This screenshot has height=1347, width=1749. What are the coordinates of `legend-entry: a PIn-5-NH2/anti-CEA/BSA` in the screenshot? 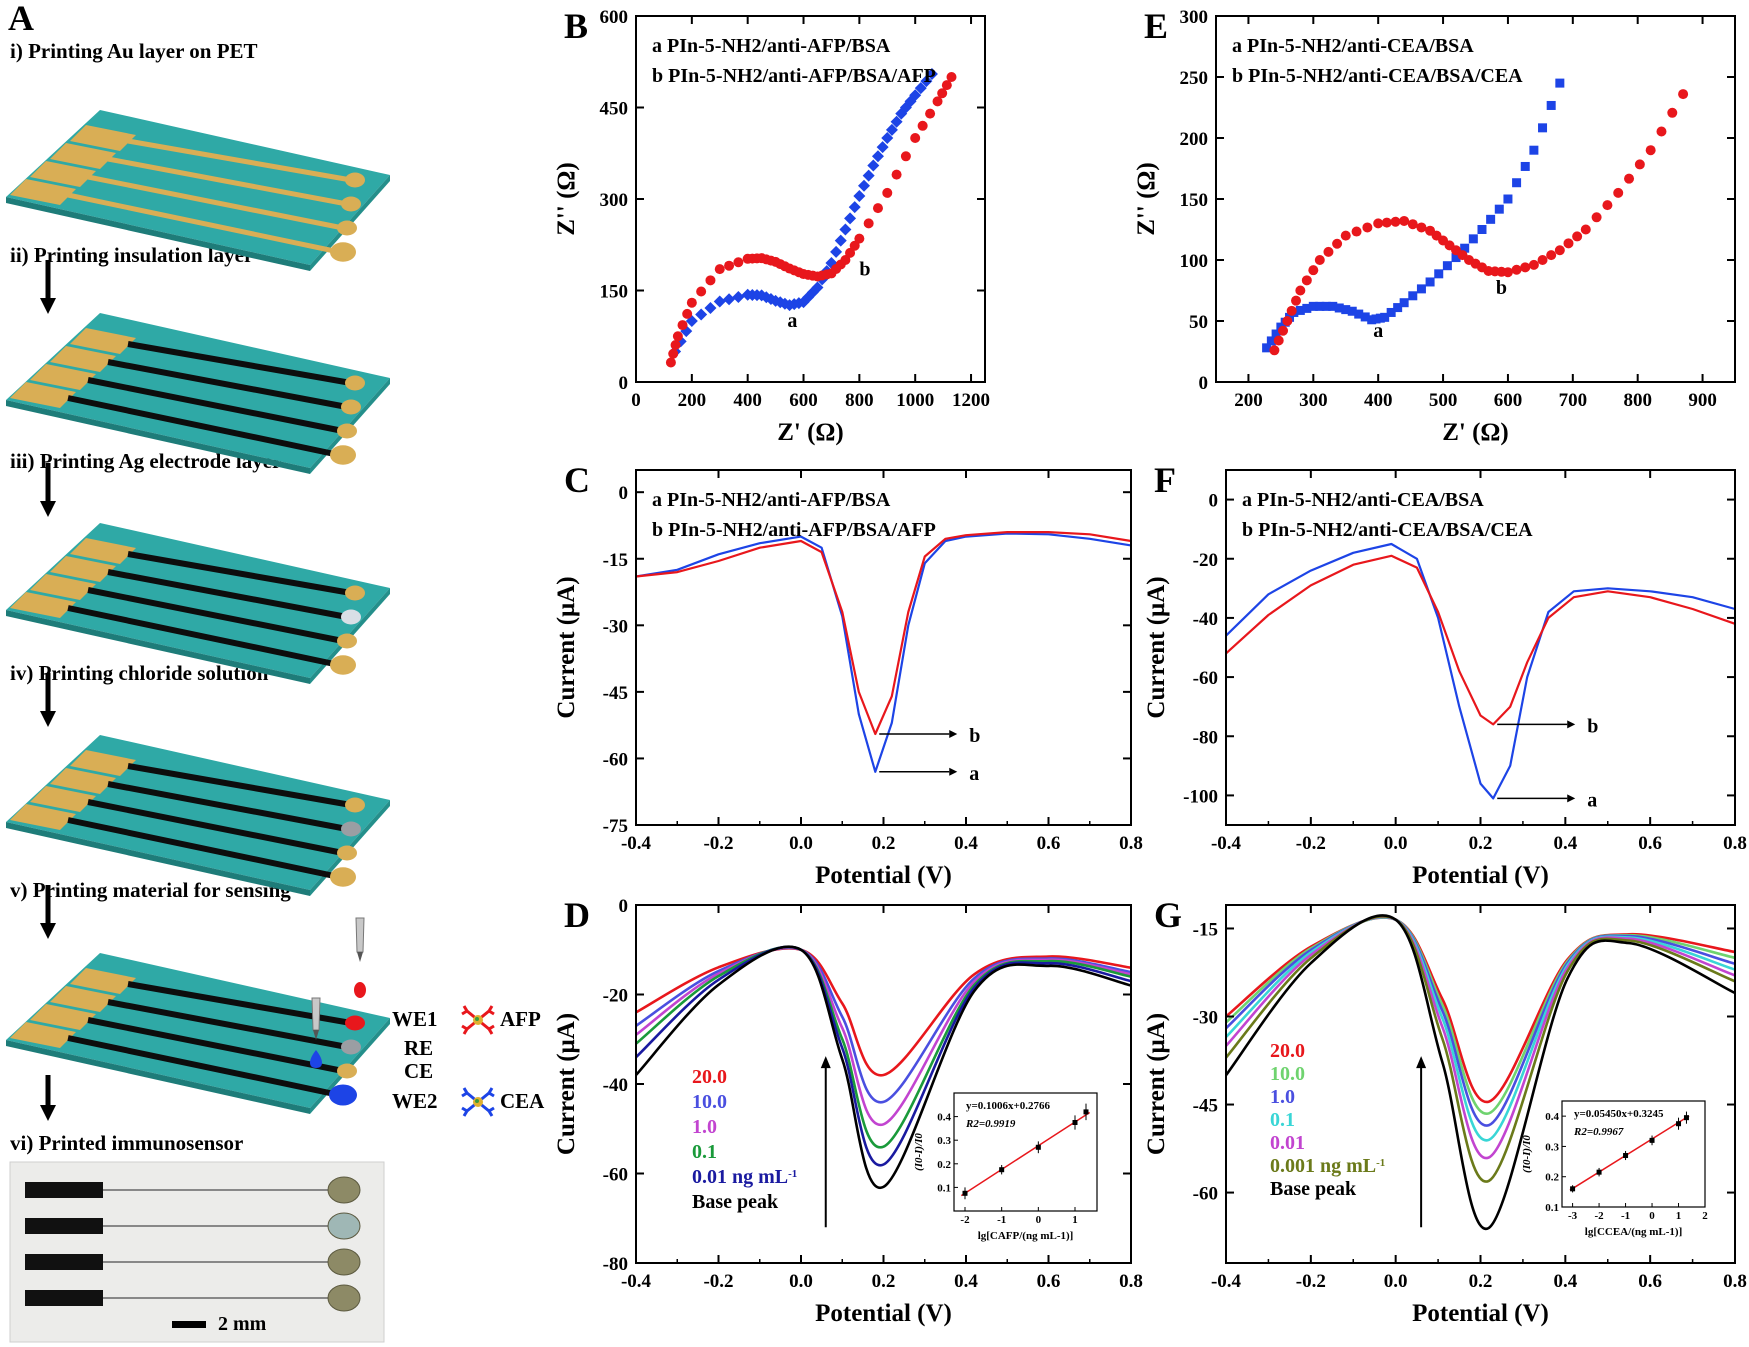 It's located at (1363, 500).